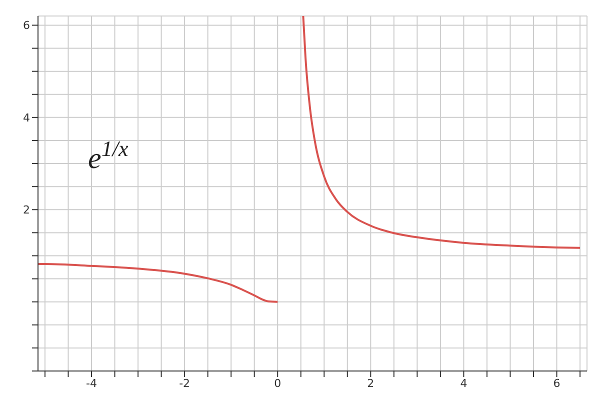  What do you see at coordinates (464, 383) in the screenshot?
I see `x-tick-label: 4` at bounding box center [464, 383].